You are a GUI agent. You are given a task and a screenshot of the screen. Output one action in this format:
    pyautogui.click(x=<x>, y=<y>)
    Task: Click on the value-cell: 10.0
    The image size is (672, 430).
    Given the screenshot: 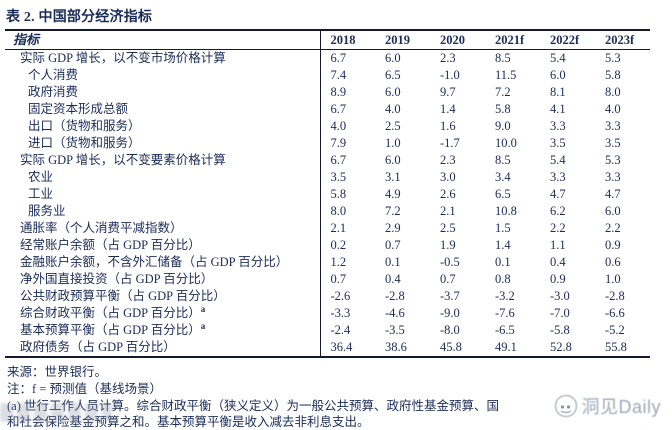 What is the action you would take?
    pyautogui.click(x=506, y=143)
    